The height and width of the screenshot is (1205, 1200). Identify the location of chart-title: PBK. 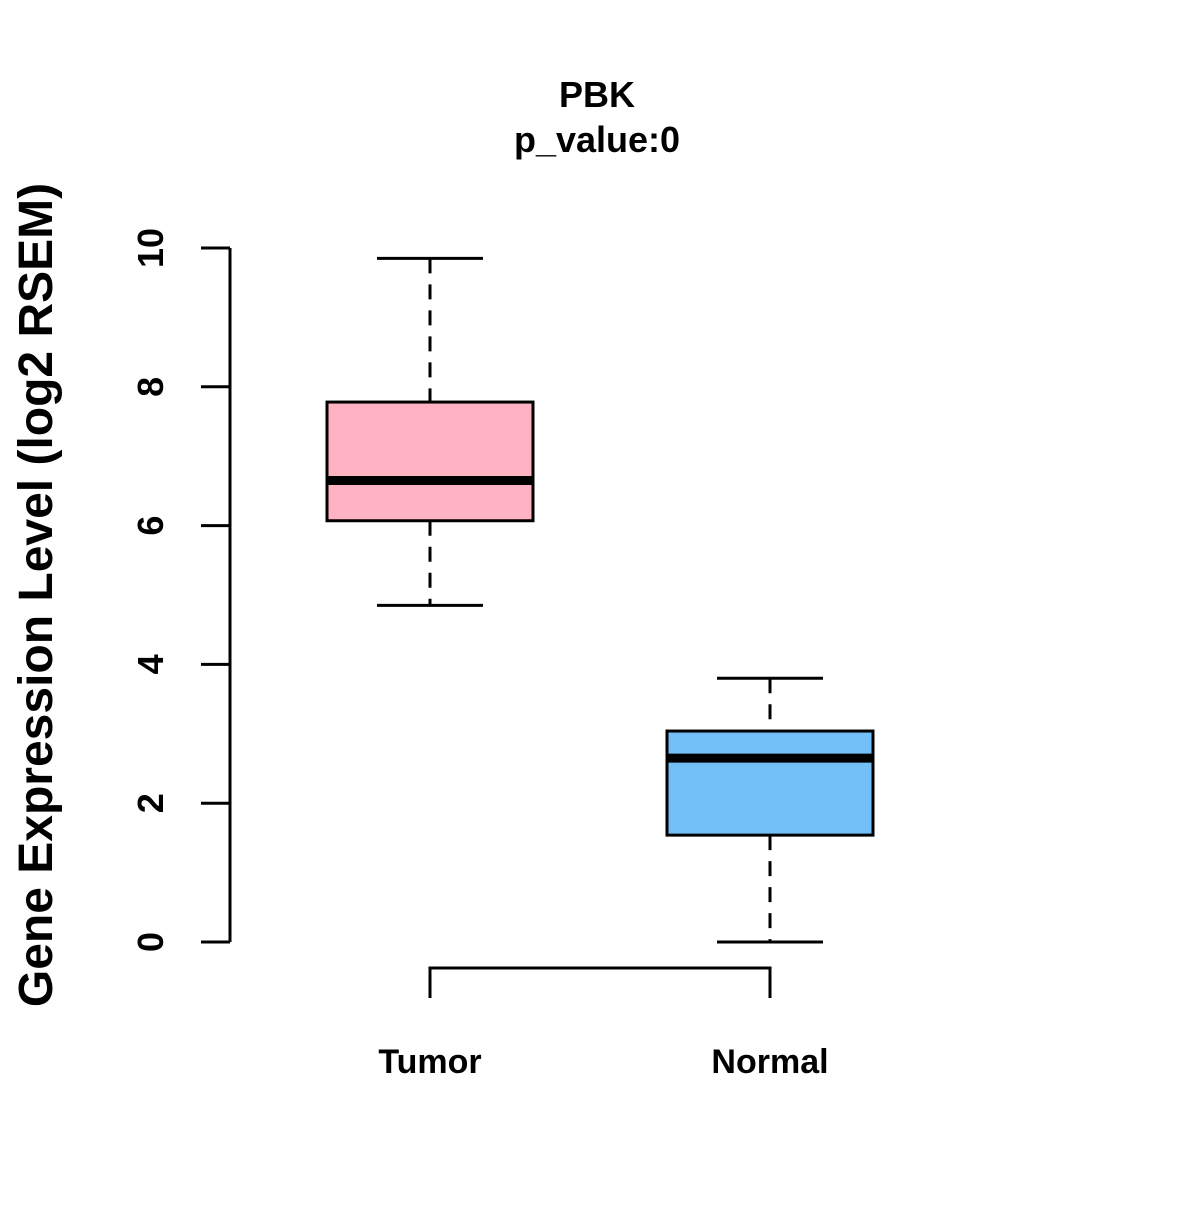
(597, 94).